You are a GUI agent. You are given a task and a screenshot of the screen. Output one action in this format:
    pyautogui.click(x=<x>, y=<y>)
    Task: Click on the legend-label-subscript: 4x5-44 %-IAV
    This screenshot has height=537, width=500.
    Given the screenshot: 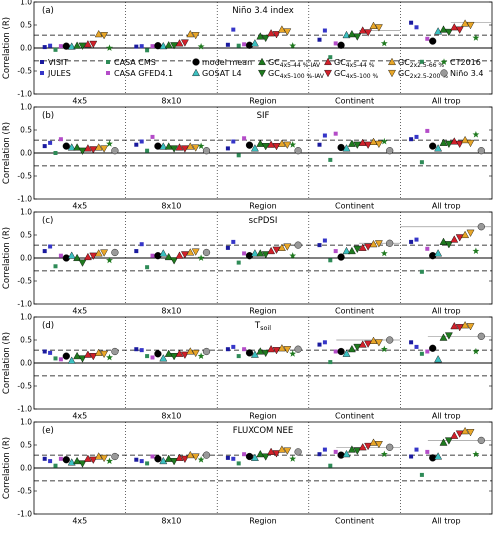 What is the action you would take?
    pyautogui.click(x=300, y=65)
    